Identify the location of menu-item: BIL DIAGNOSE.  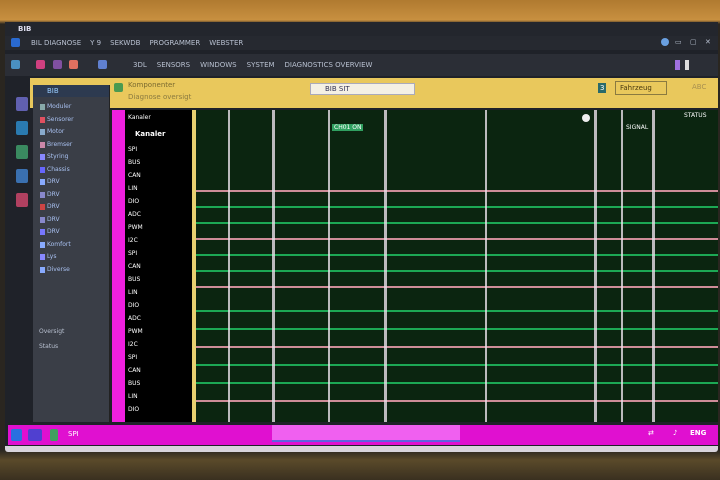
(56, 43).